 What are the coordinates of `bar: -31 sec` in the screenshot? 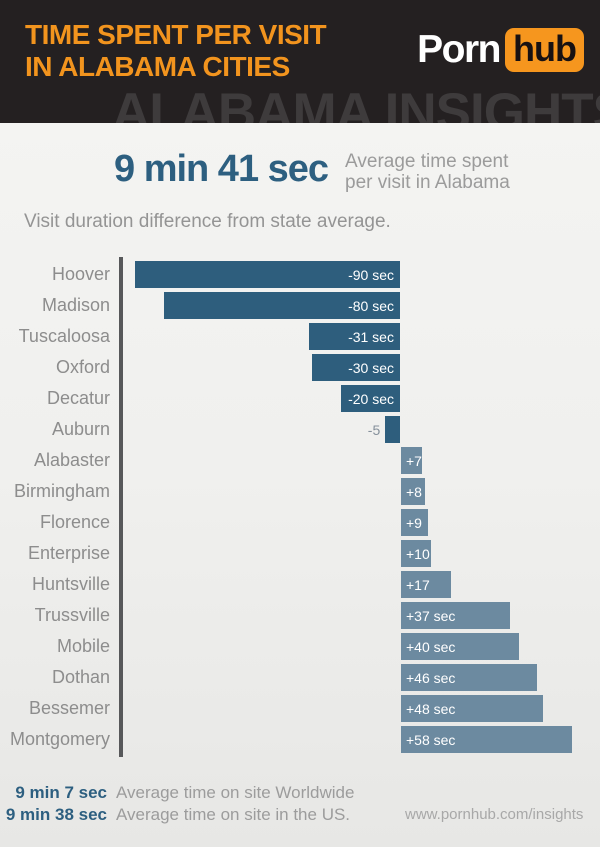 It's located at (354, 336).